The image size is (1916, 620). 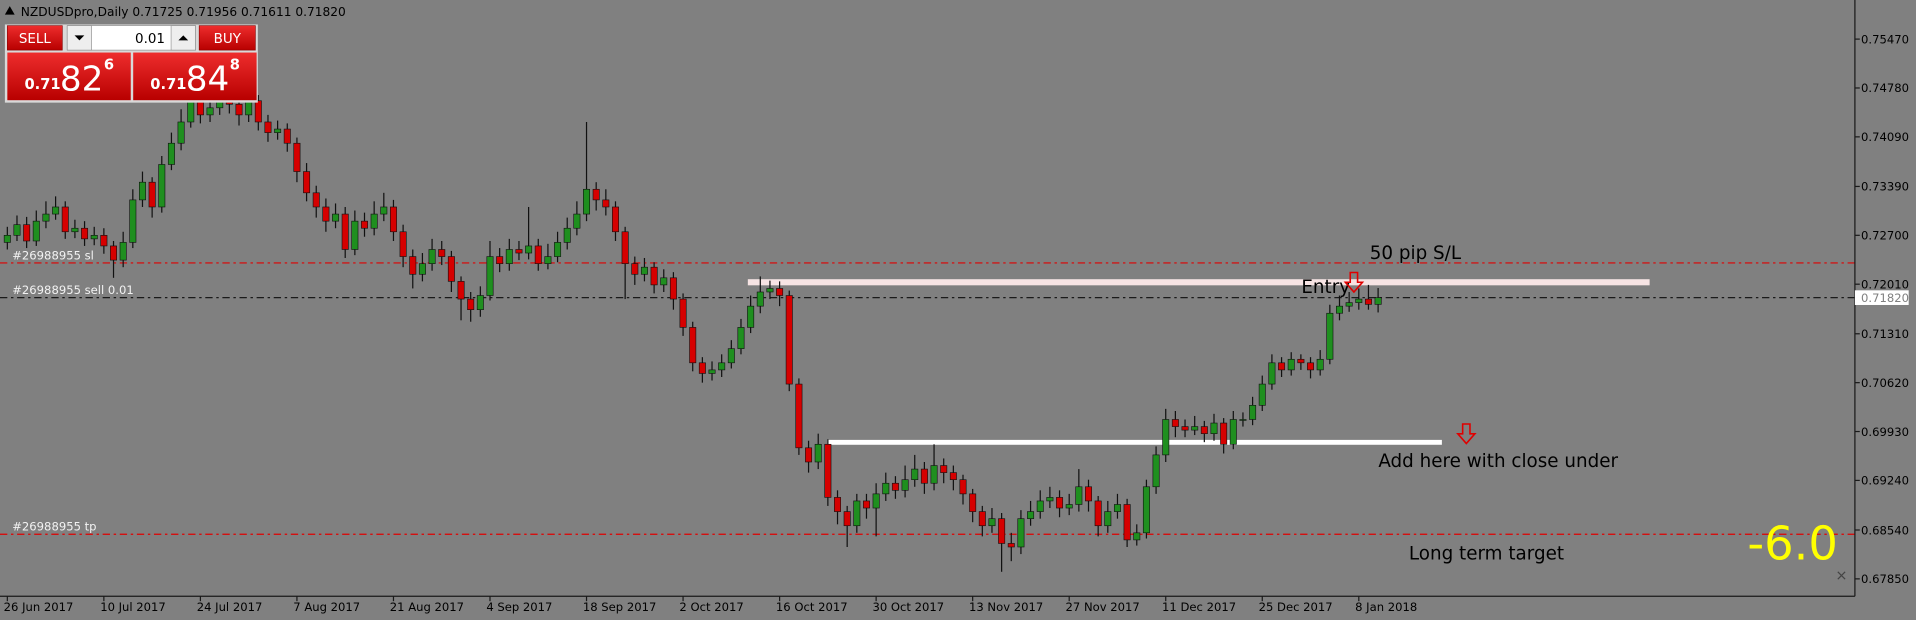 I want to click on y-tick-label: 0.73390, so click(x=1885, y=187).